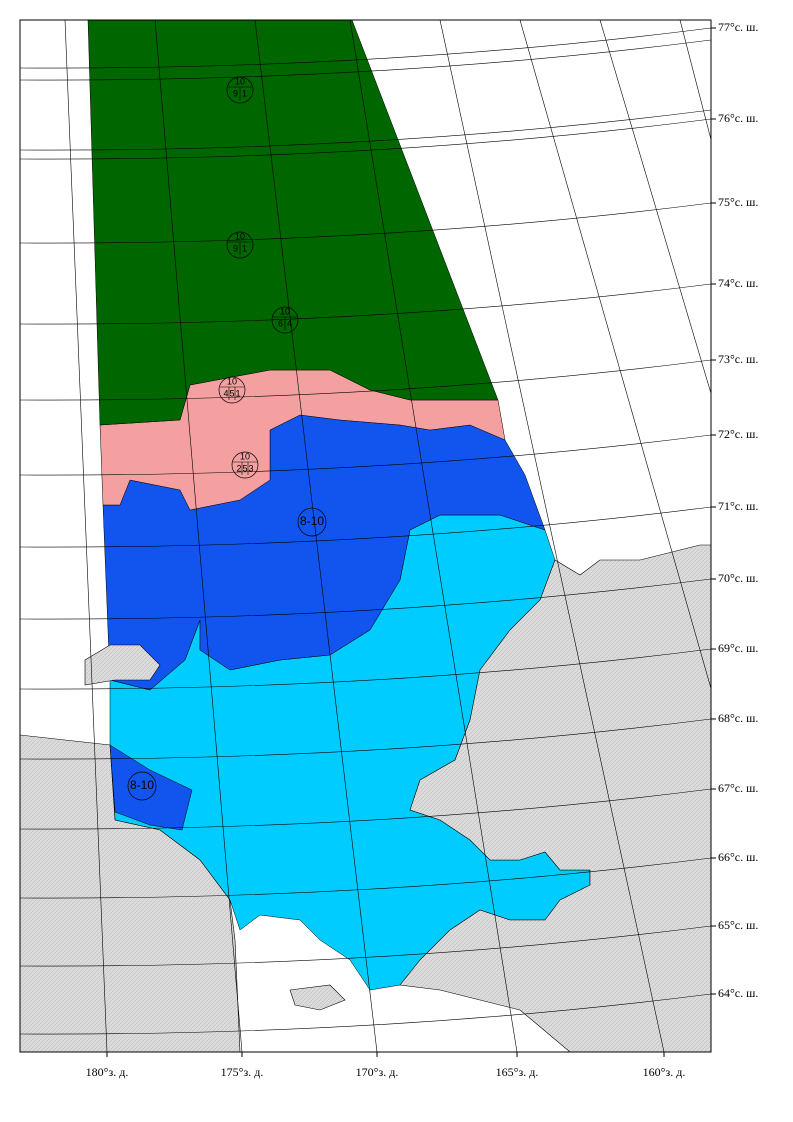 The width and height of the screenshot is (793, 1122). I want to click on latitude-label: 65°с. ш., so click(738, 925).